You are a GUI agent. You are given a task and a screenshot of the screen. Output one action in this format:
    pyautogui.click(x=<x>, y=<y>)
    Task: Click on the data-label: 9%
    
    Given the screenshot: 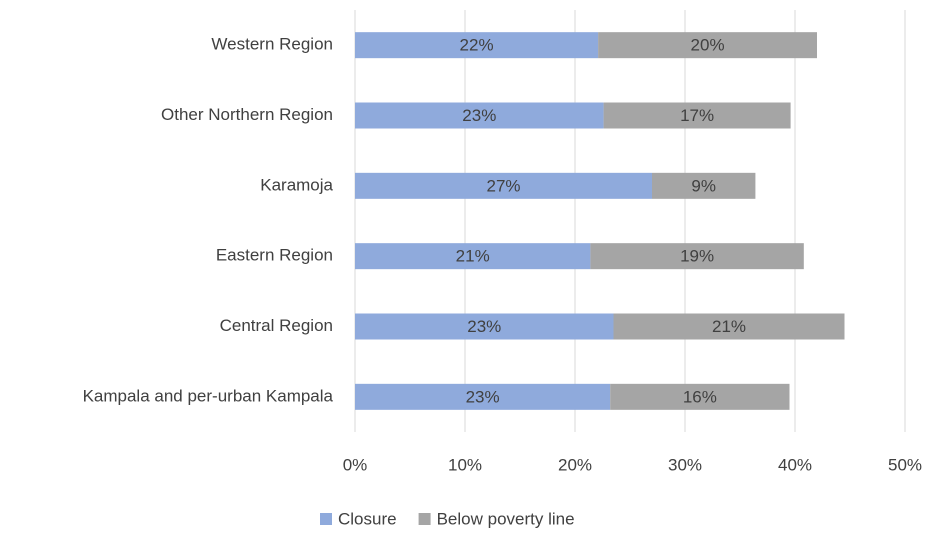 What is the action you would take?
    pyautogui.click(x=703, y=185)
    